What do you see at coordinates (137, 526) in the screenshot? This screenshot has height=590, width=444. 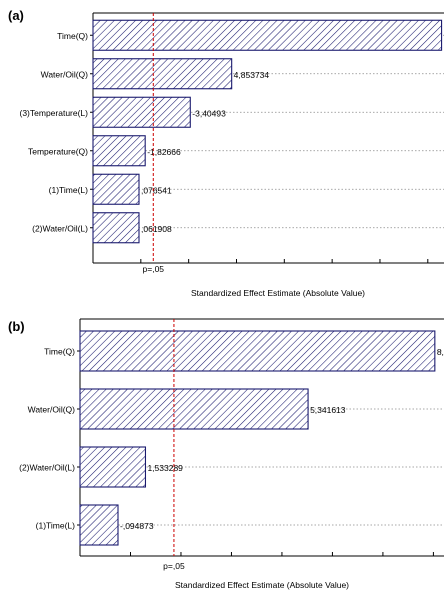 I see `bar-value-label: -,094873` at bounding box center [137, 526].